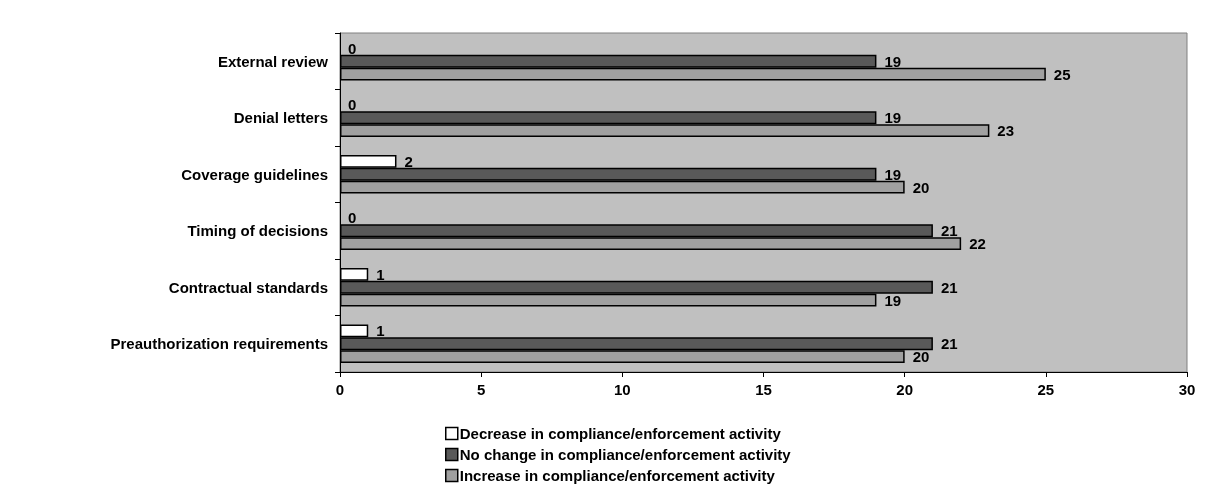 This screenshot has width=1212, height=504. I want to click on data-label: 23, so click(1006, 131).